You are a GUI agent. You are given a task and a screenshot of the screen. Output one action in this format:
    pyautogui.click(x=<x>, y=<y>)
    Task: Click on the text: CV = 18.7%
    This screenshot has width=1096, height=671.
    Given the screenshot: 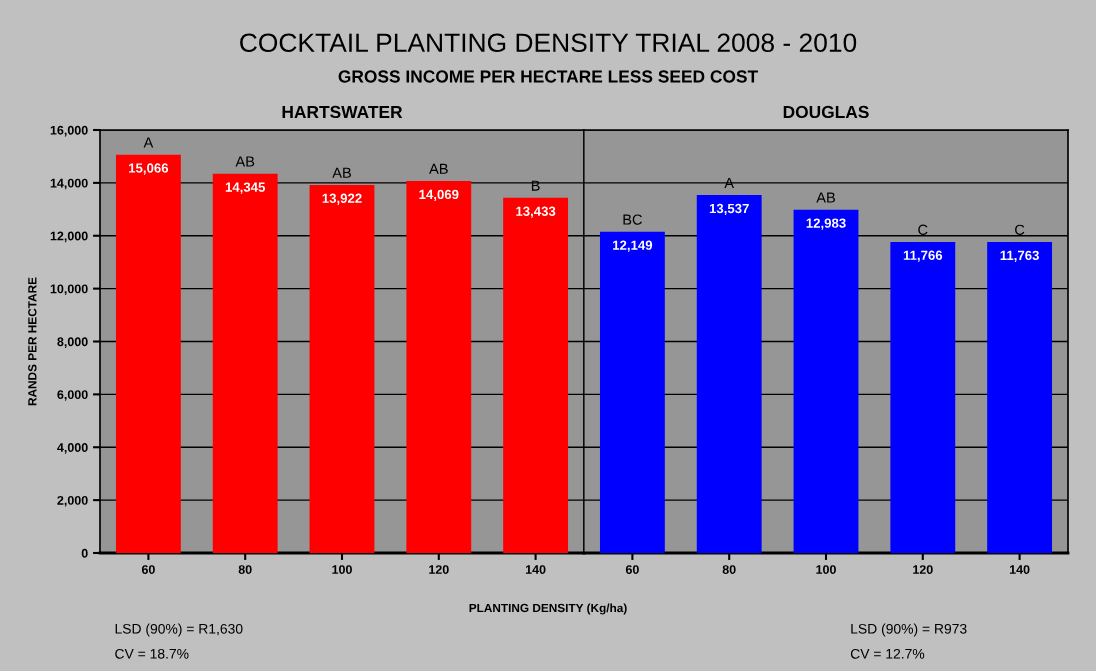 What is the action you would take?
    pyautogui.click(x=152, y=653)
    